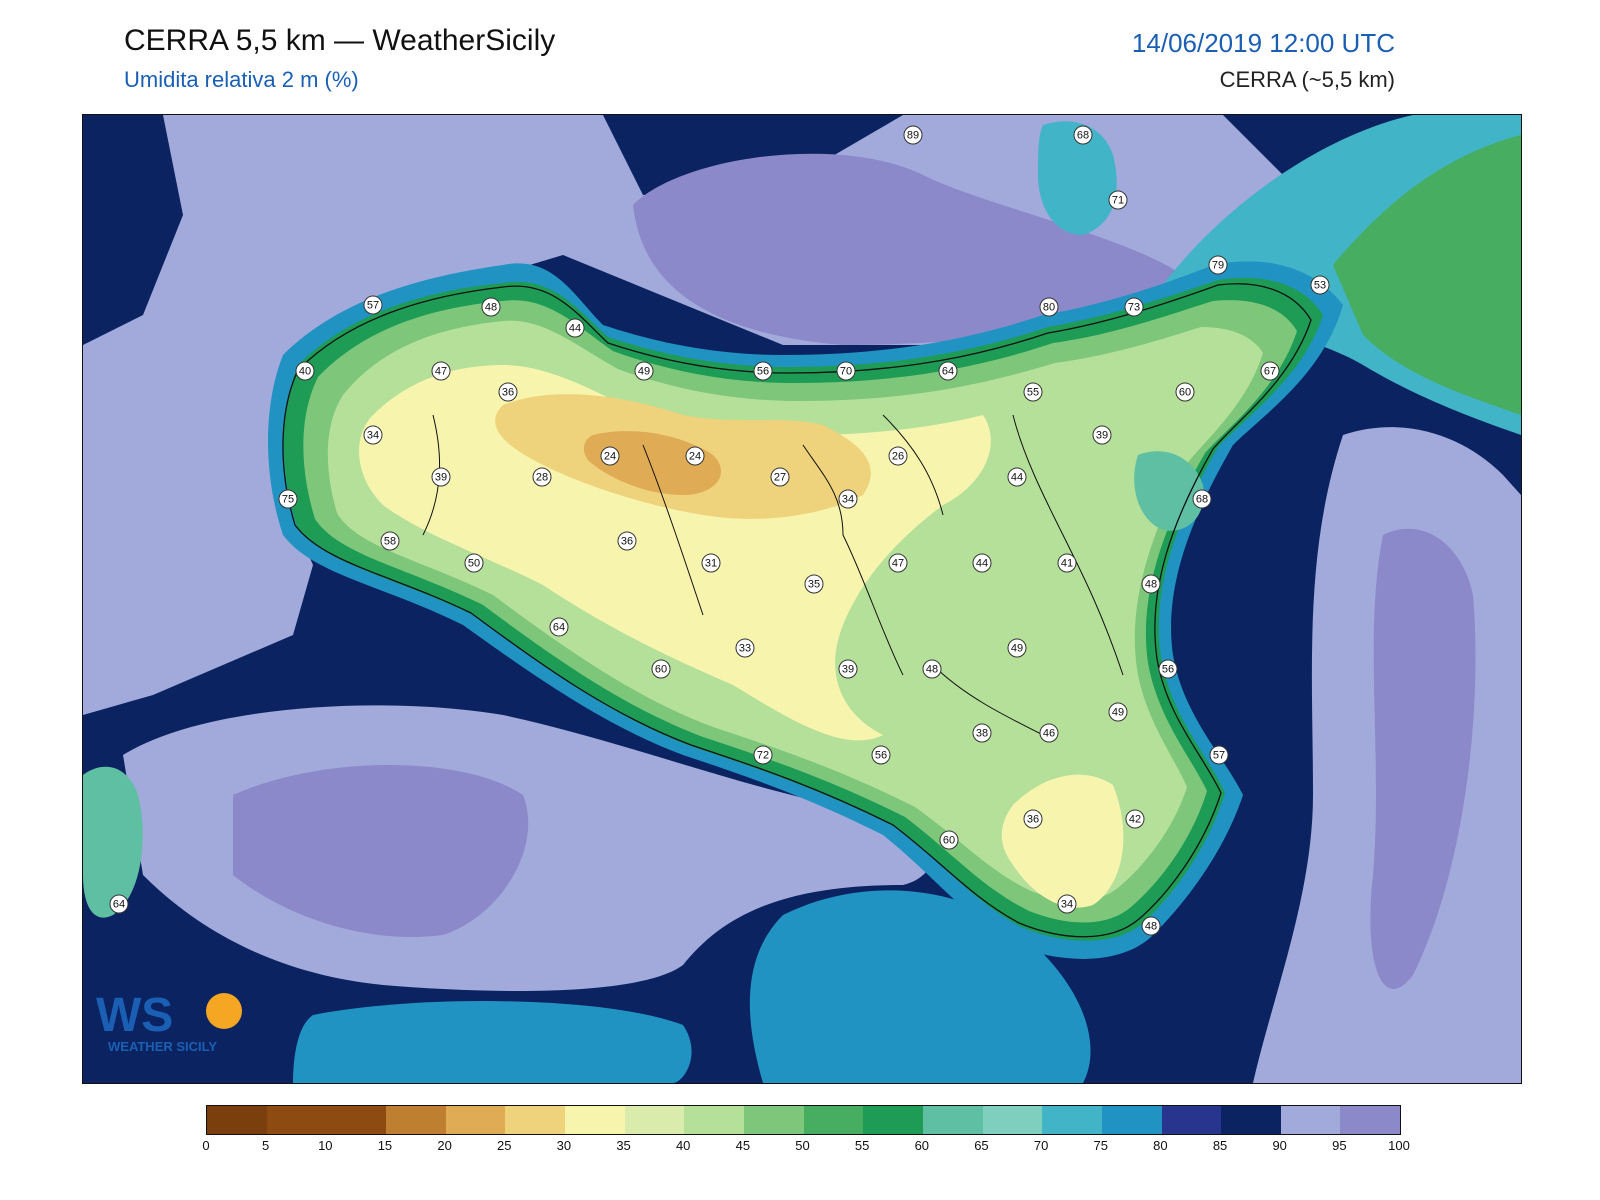 The height and width of the screenshot is (1200, 1600). What do you see at coordinates (1427, 275) in the screenshot?
I see `calabria-green` at bounding box center [1427, 275].